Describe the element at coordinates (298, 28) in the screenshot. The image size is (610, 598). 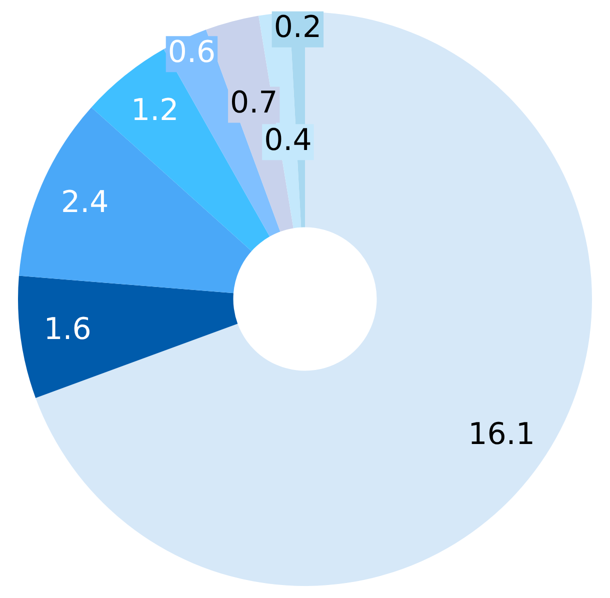
I see `data-label: 0.2` at that location.